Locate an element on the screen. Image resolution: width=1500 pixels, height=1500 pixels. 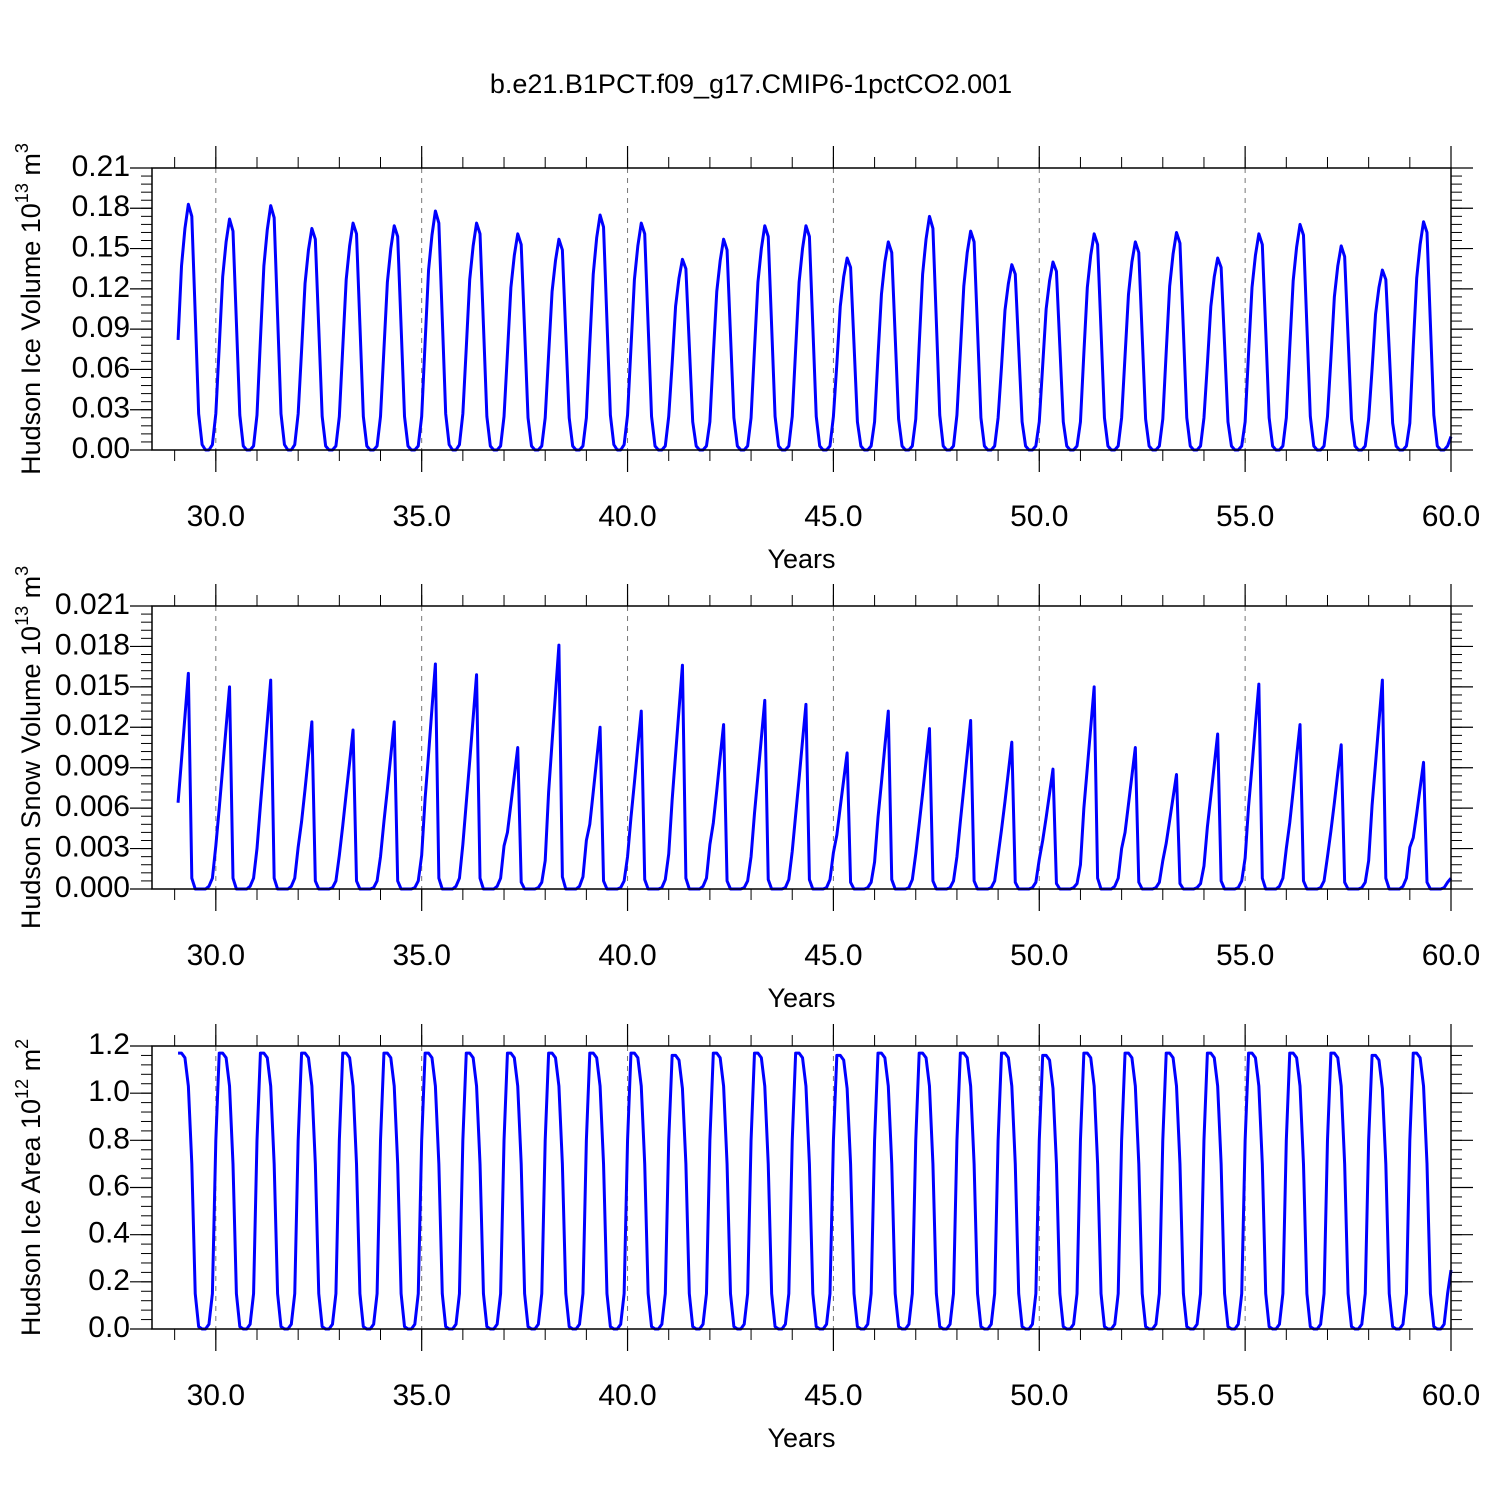
y-tick-label: 0.2 is located at coordinates (109, 1280).